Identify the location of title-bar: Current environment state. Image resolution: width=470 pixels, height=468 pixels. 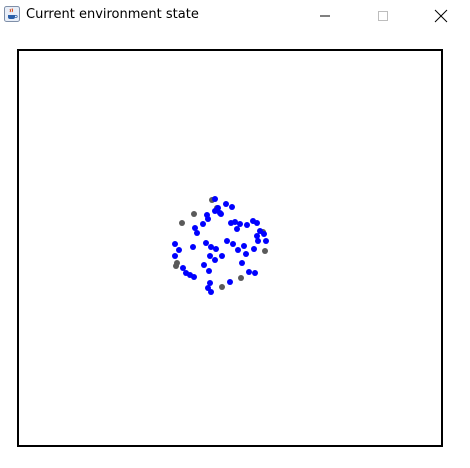
(235, 15).